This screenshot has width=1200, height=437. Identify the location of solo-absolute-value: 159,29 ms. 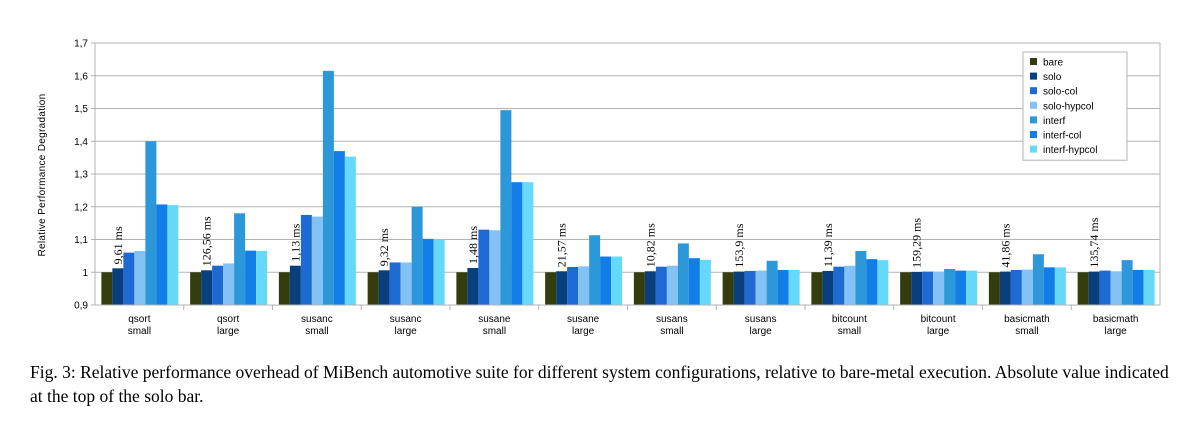
(917, 243).